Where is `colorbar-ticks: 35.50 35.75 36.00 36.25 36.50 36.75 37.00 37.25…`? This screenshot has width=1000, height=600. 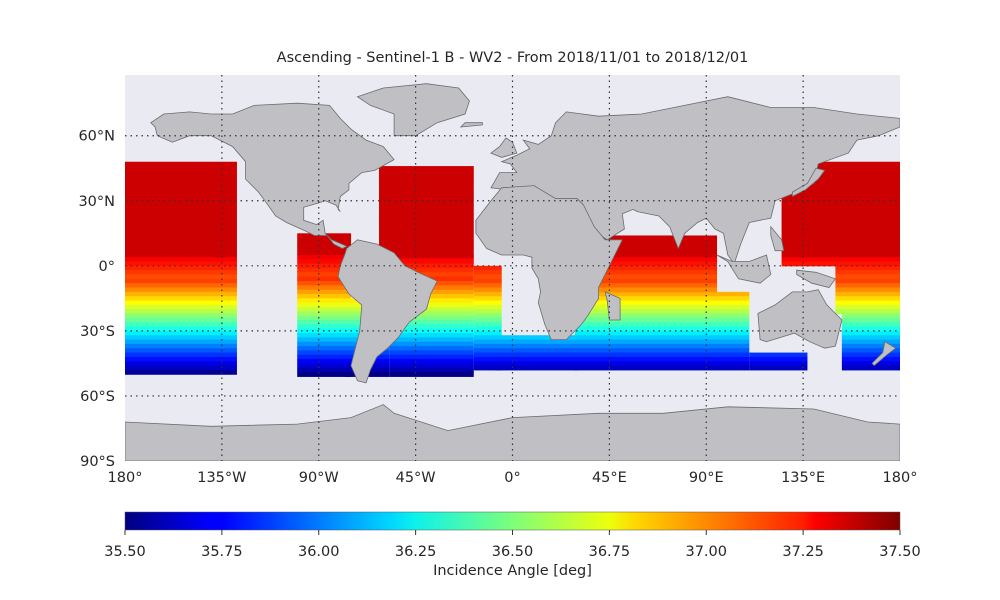
colorbar-ticks: 35.50 35.75 36.00 36.25 36.50 36.75 37.00 37.25… is located at coordinates (512, 545).